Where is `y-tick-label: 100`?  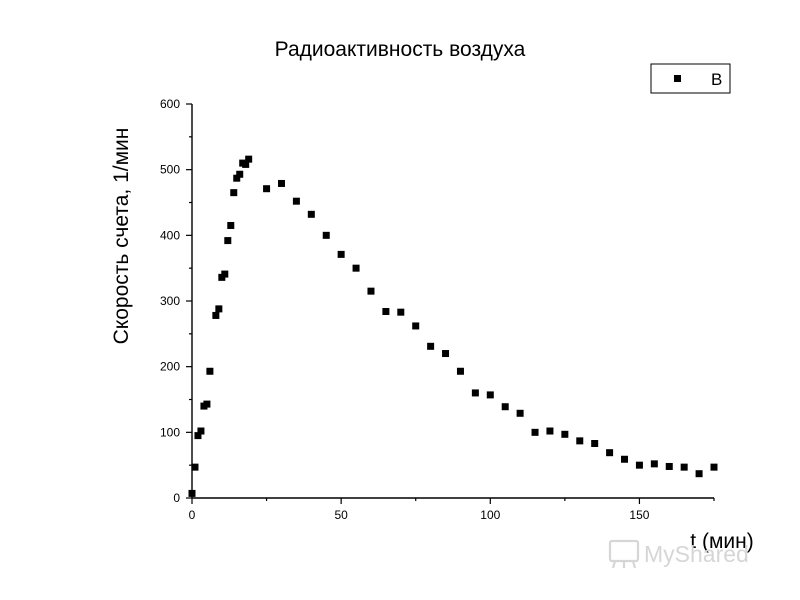
y-tick-label: 100 is located at coordinates (170, 432).